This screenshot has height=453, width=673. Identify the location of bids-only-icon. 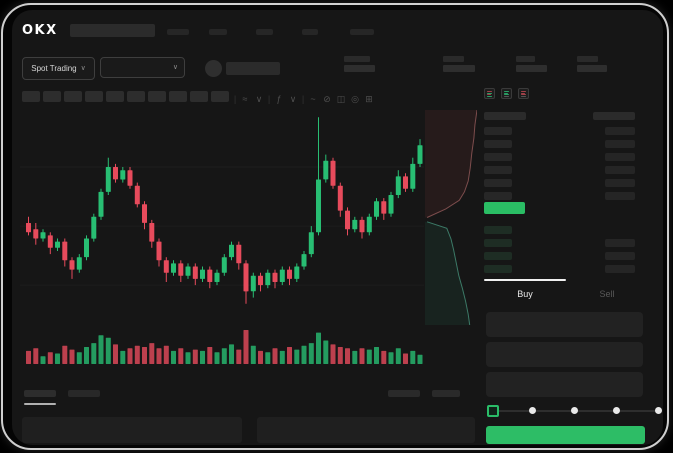
(506, 93).